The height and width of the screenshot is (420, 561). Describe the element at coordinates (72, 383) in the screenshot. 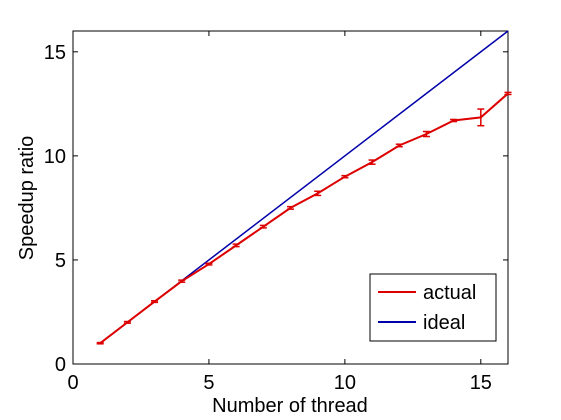

I see `x-tick-label: 0` at that location.